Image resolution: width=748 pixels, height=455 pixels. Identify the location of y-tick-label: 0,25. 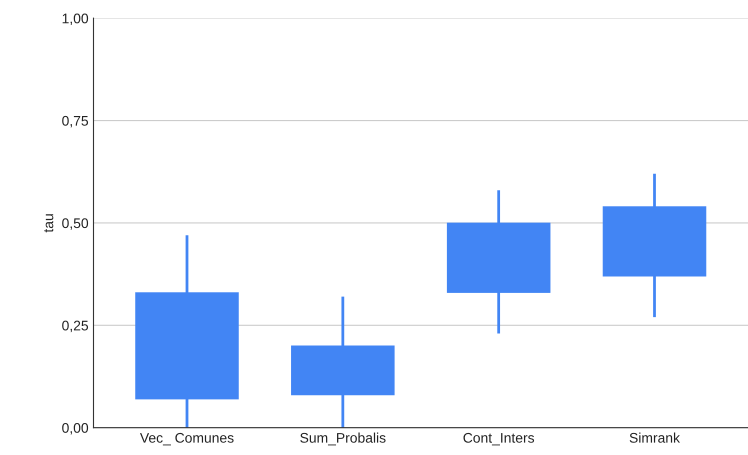
(75, 326).